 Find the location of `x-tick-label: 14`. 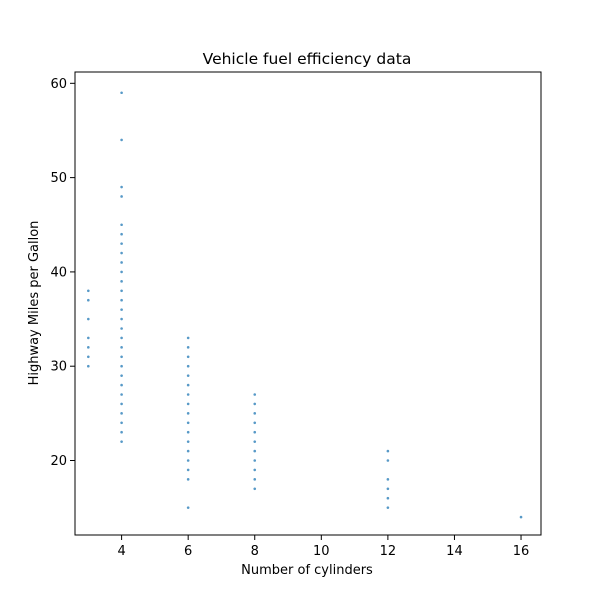

x-tick-label: 14 is located at coordinates (454, 551).